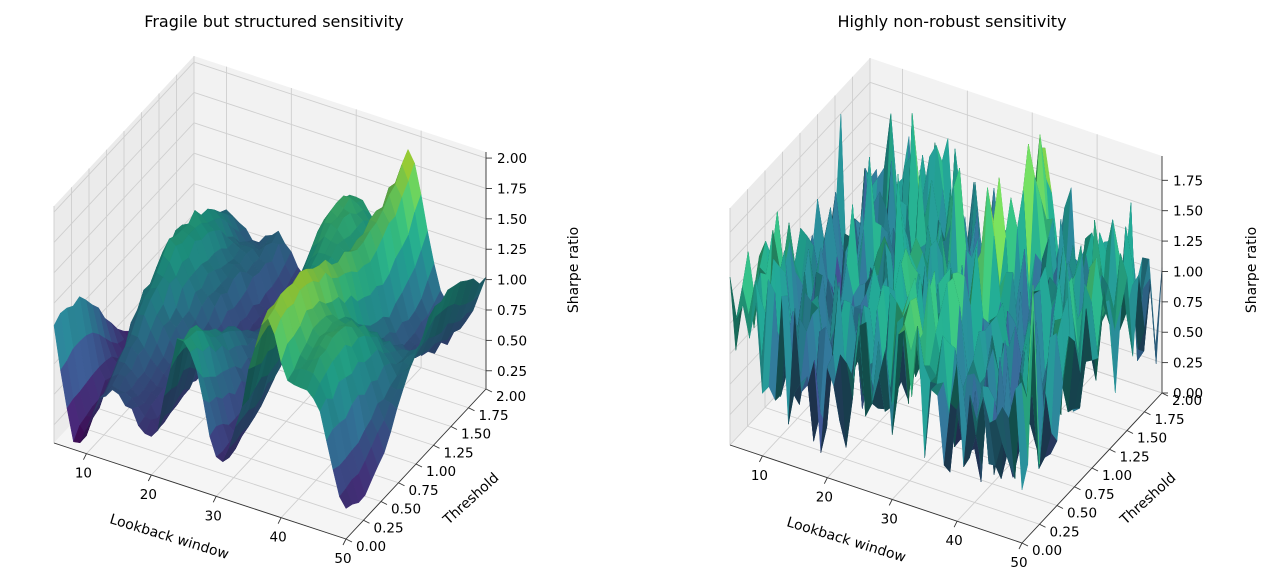 The height and width of the screenshot is (587, 1278). I want to click on plot-title: Fragile but structured sensitivity, so click(273, 21).